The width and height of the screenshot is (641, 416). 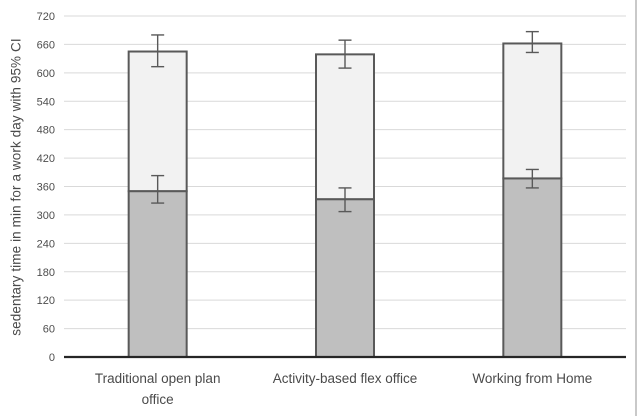 What do you see at coordinates (46, 131) in the screenshot?
I see `y-tick-label: 480` at bounding box center [46, 131].